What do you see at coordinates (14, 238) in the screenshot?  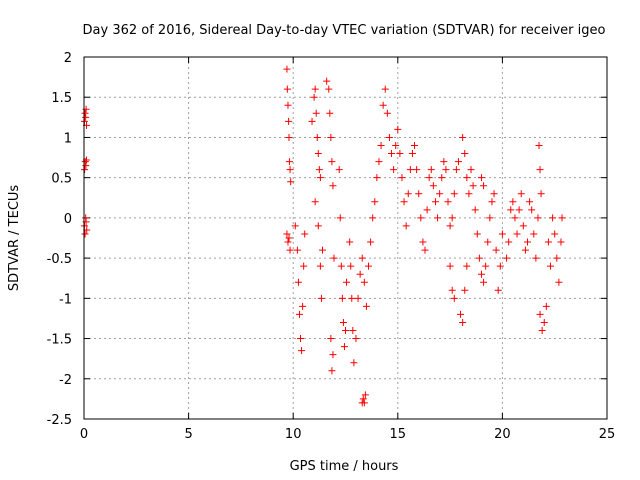 I see `y-axis-label: SDTVAR / TECUs` at bounding box center [14, 238].